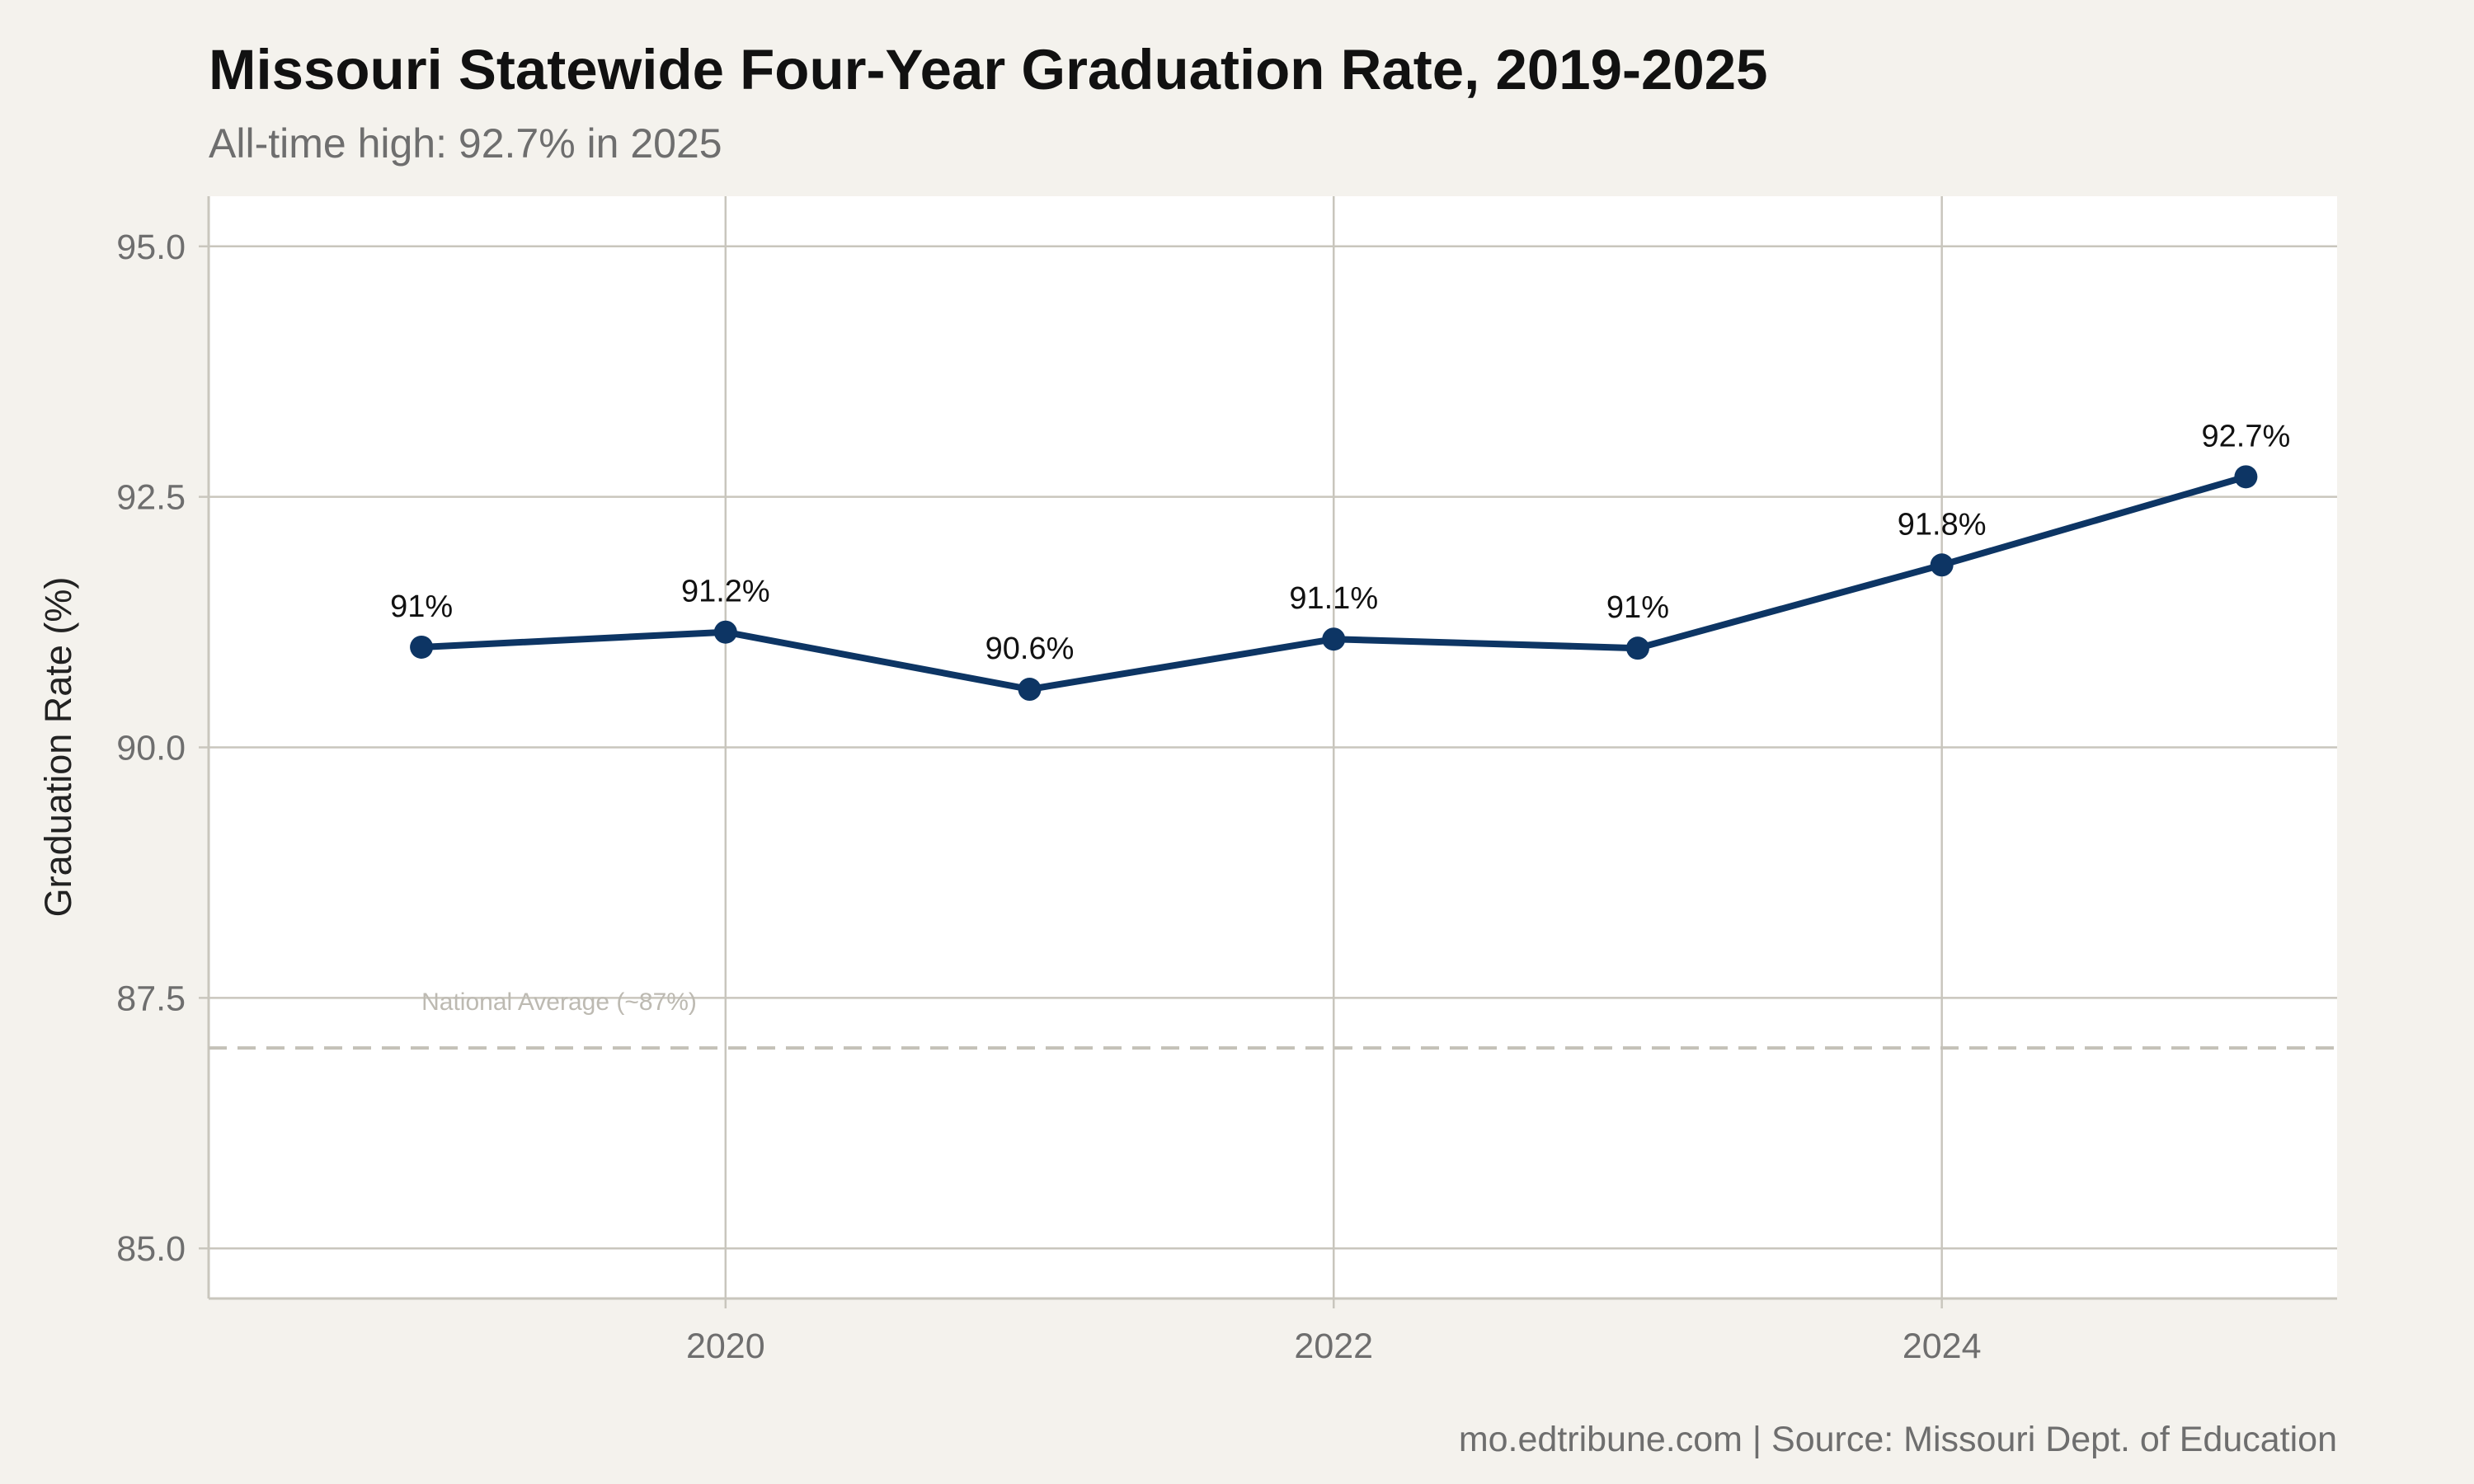 This screenshot has width=2474, height=1484. Describe the element at coordinates (2246, 436) in the screenshot. I see `data-label-2025: 92.7%` at that location.